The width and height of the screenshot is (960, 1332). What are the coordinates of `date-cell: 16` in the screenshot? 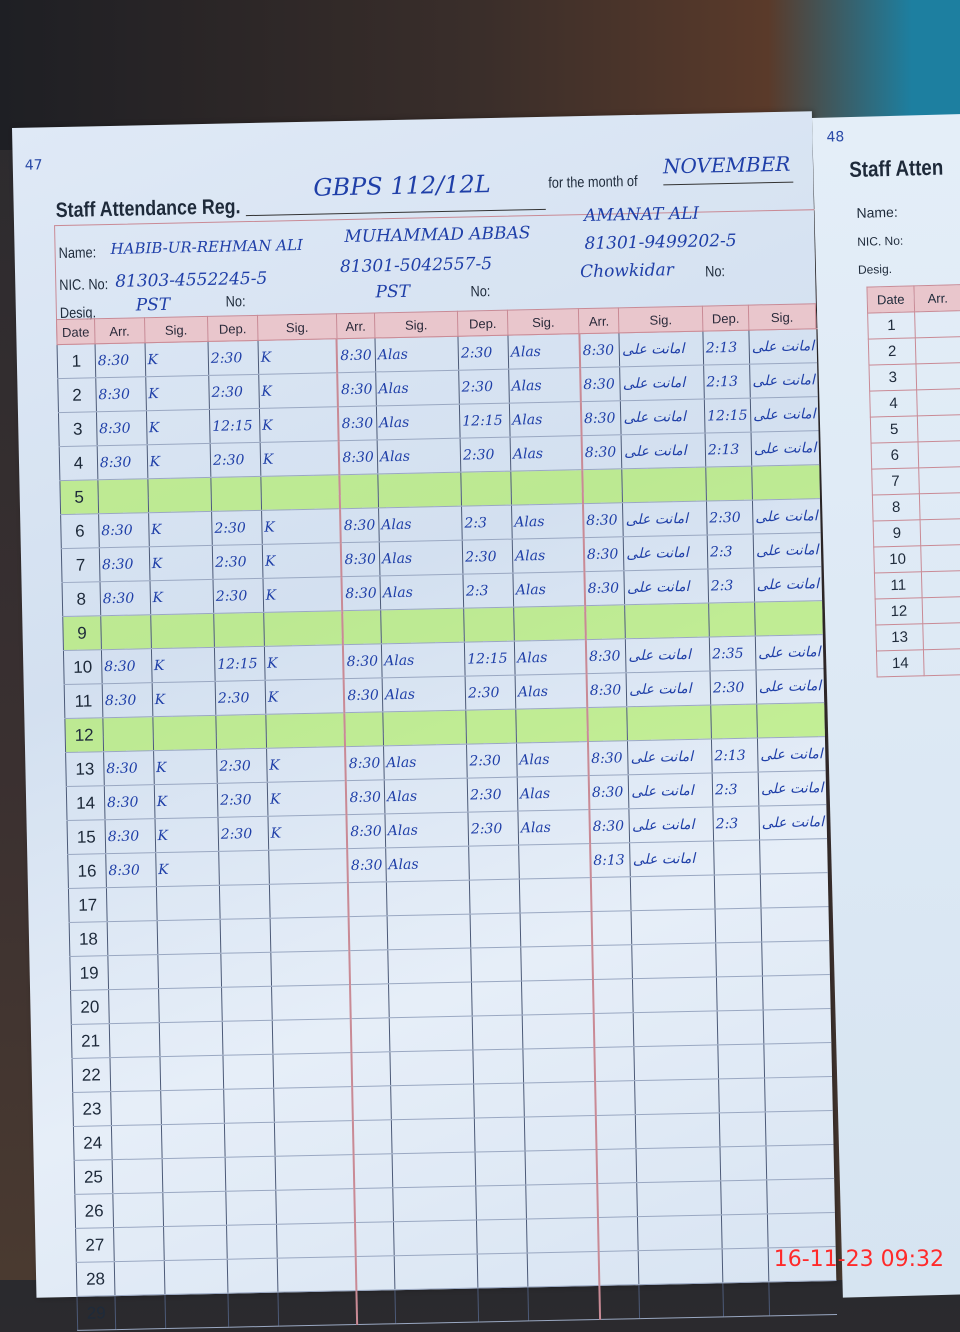 It's located at (87, 871).